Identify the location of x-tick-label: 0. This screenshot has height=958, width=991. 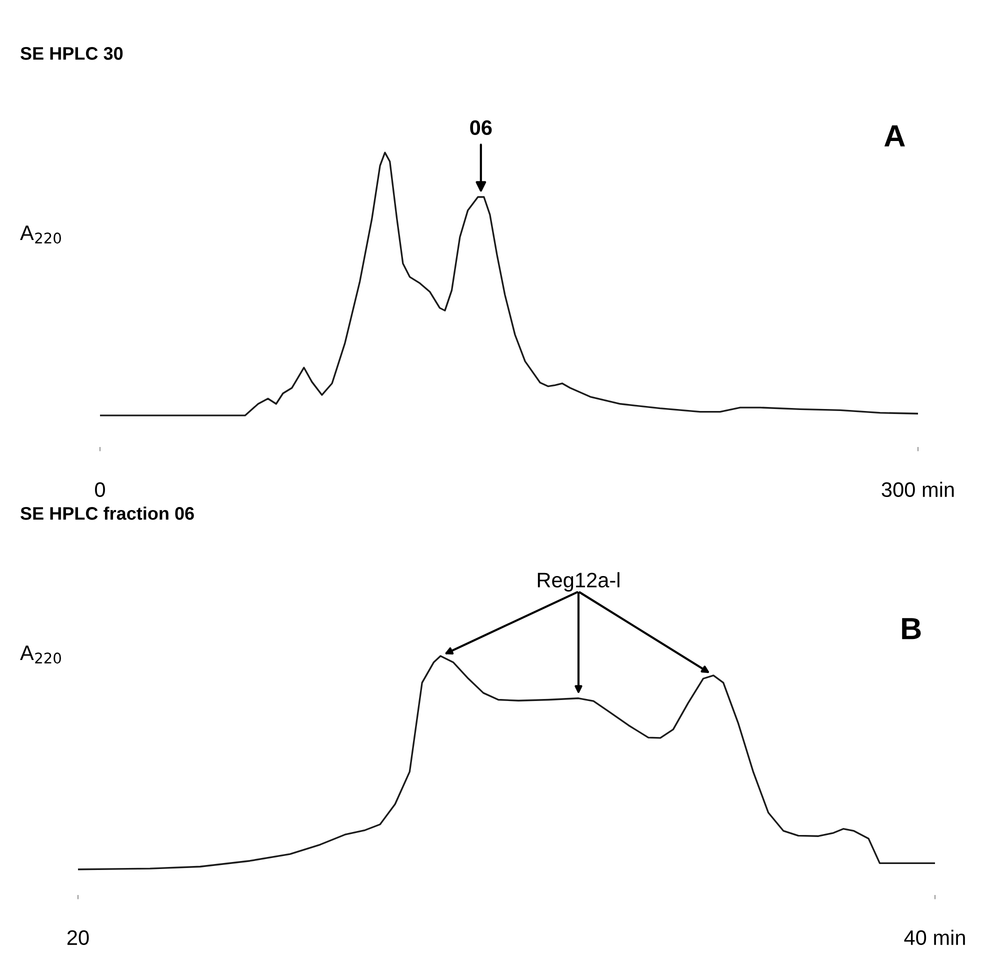
(100, 490).